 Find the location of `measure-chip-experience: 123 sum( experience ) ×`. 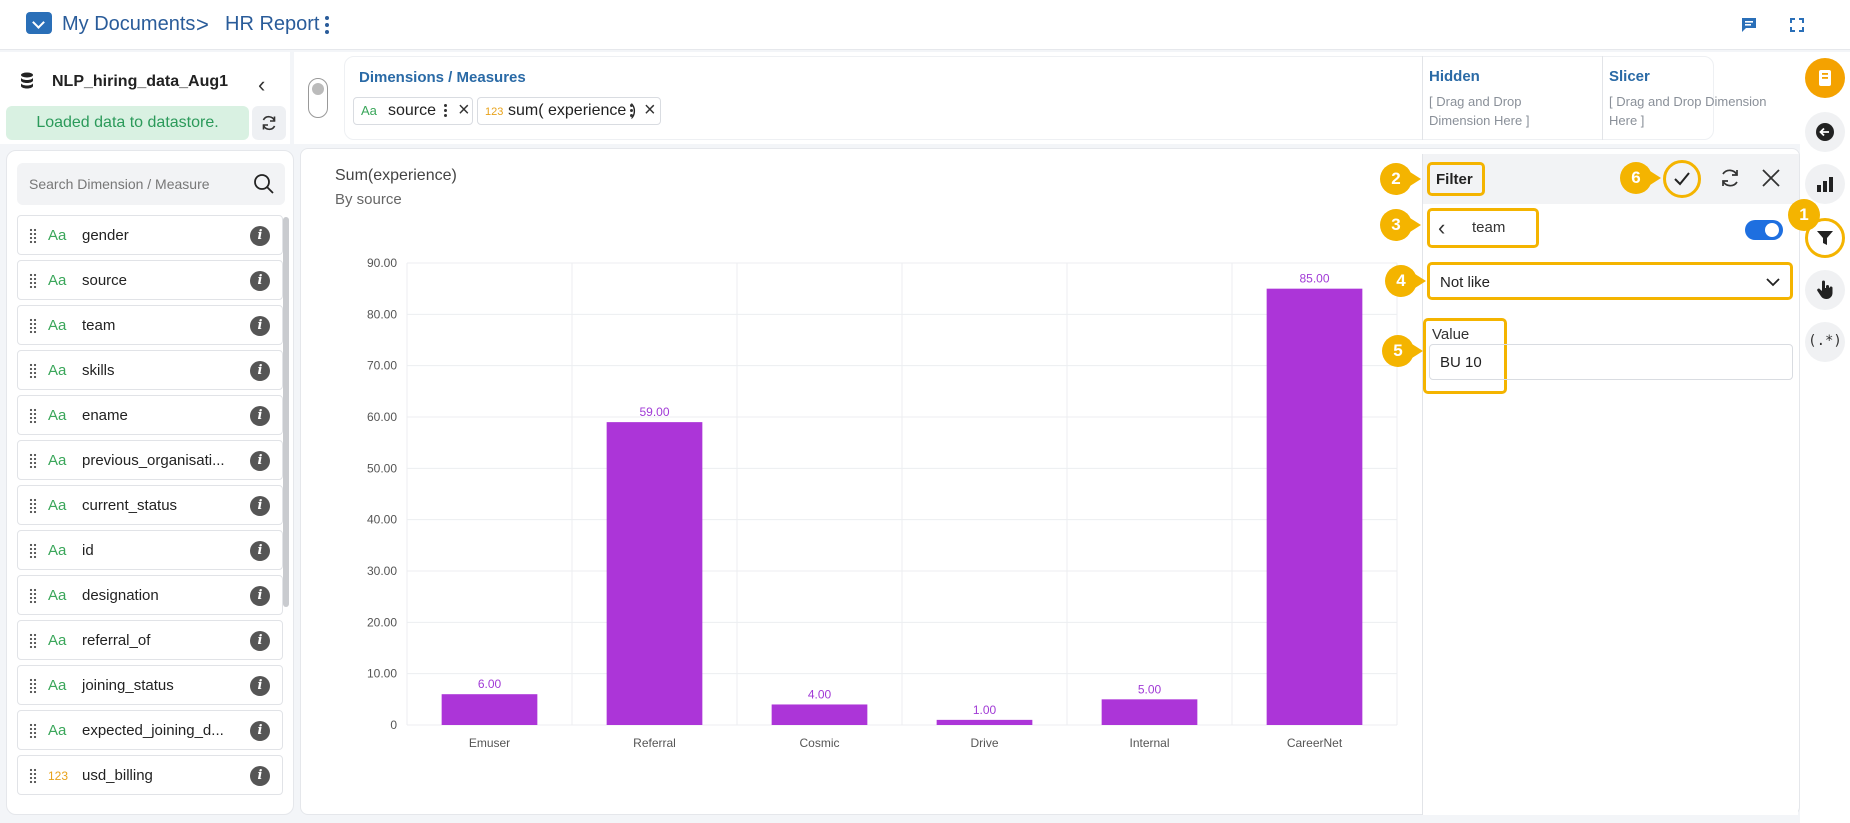

measure-chip-experience: 123 sum( experience ) × is located at coordinates (569, 111).